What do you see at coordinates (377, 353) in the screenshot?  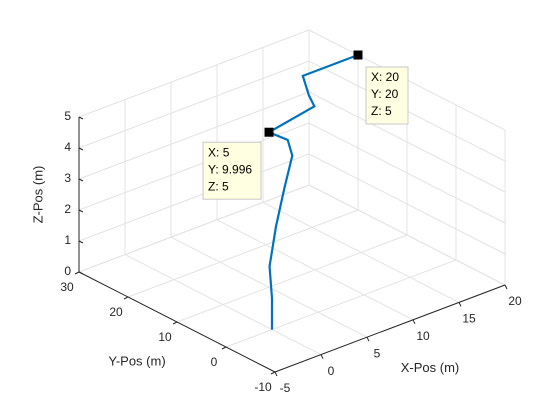 I see `x-tick-label: 5` at bounding box center [377, 353].